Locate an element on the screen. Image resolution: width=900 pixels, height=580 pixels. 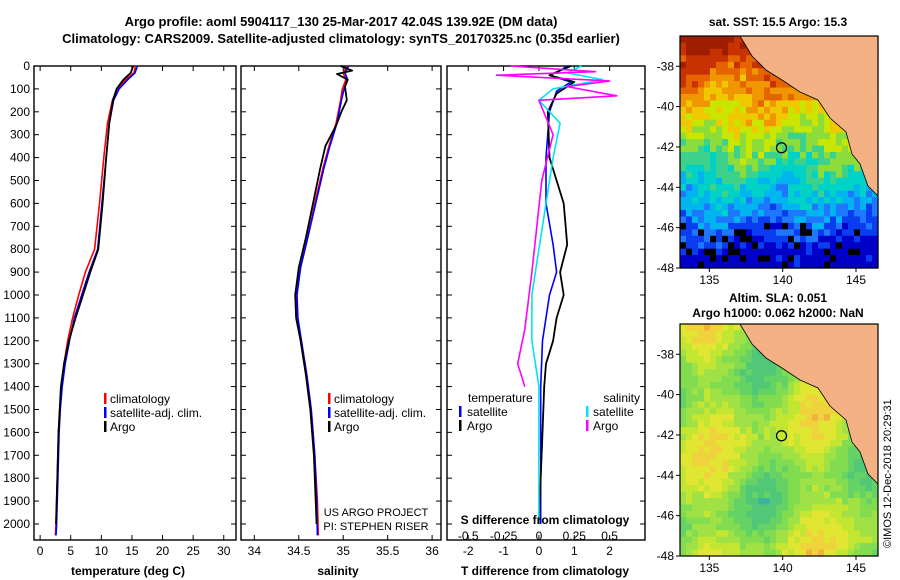
depth-tick-label: 1100 is located at coordinates (17, 318).